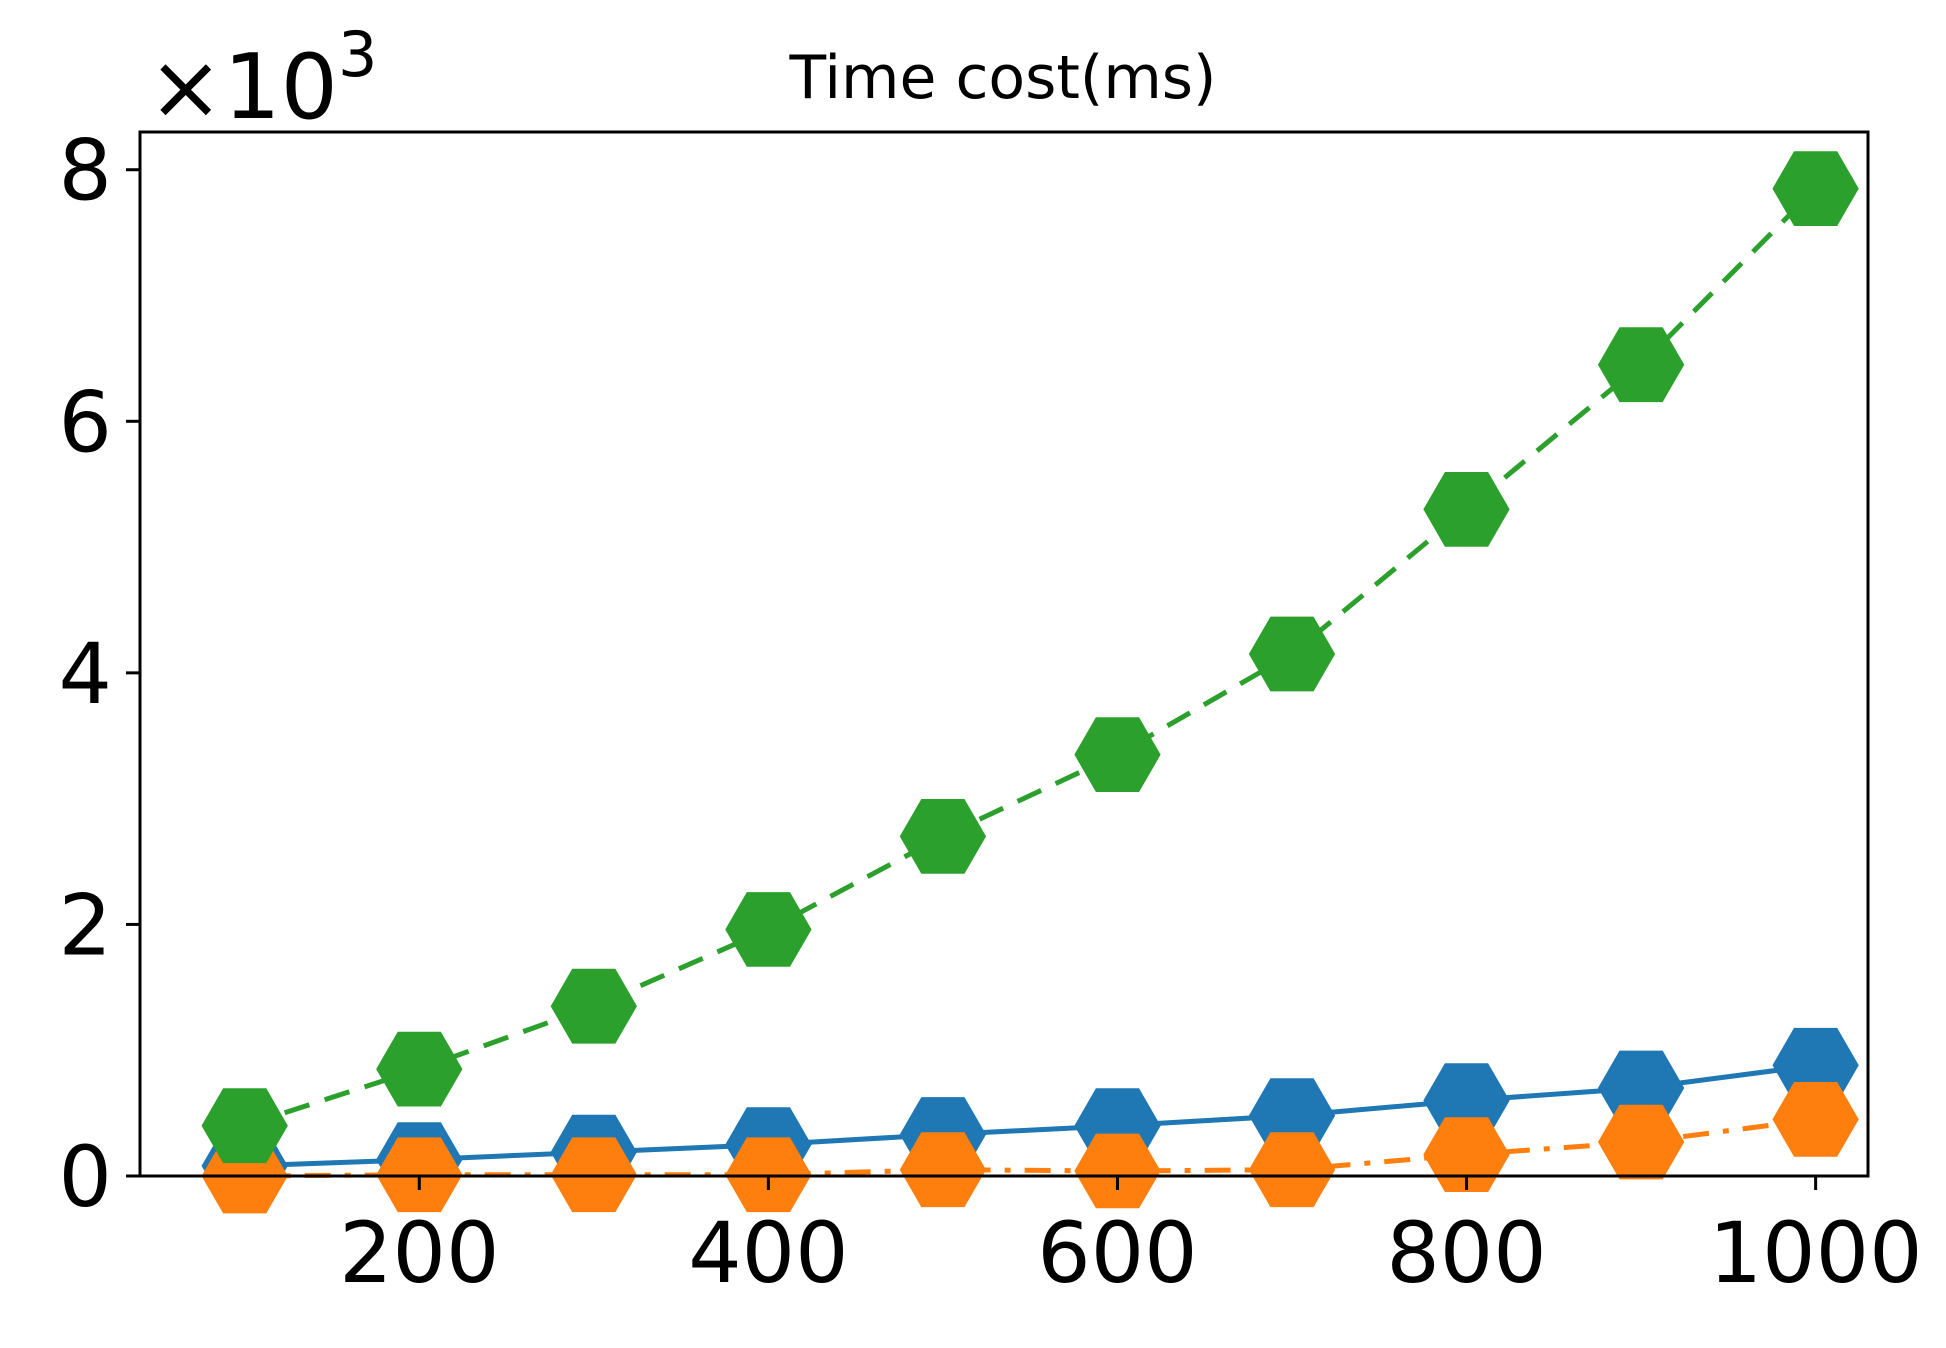 This screenshot has height=1348, width=1946. I want to click on y-tick-label-1: 2, so click(85, 925).